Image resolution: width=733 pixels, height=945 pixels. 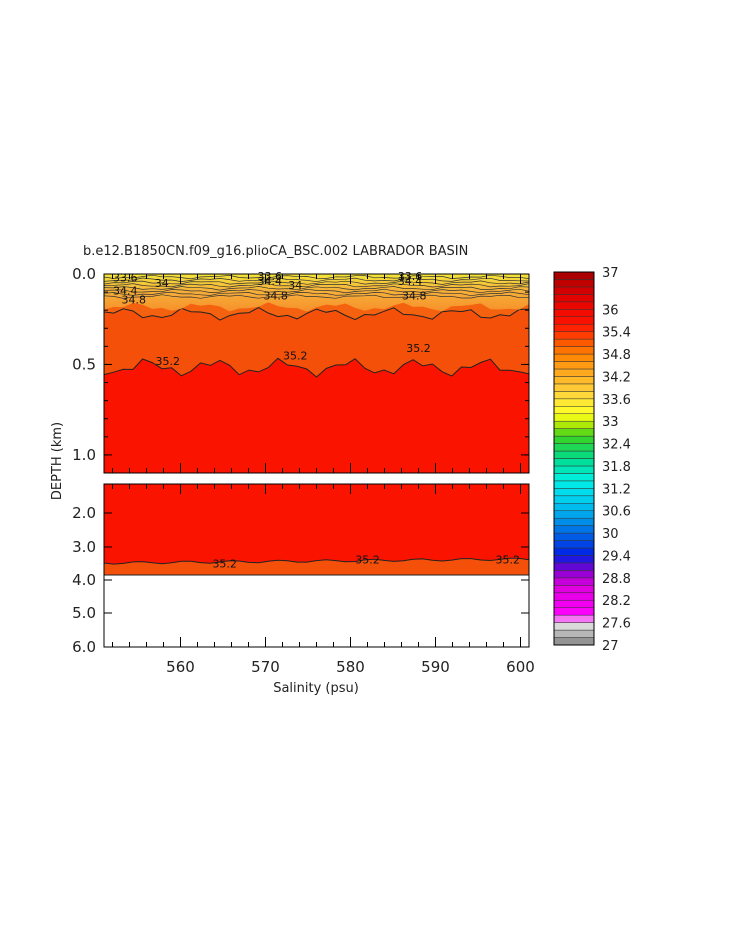 What do you see at coordinates (84, 580) in the screenshot?
I see `y-tick-label: 4.0` at bounding box center [84, 580].